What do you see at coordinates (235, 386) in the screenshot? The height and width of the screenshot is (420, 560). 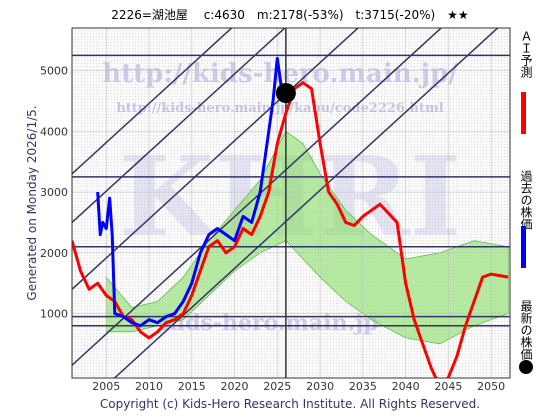 I see `x-tick-label: 2020` at bounding box center [235, 386].